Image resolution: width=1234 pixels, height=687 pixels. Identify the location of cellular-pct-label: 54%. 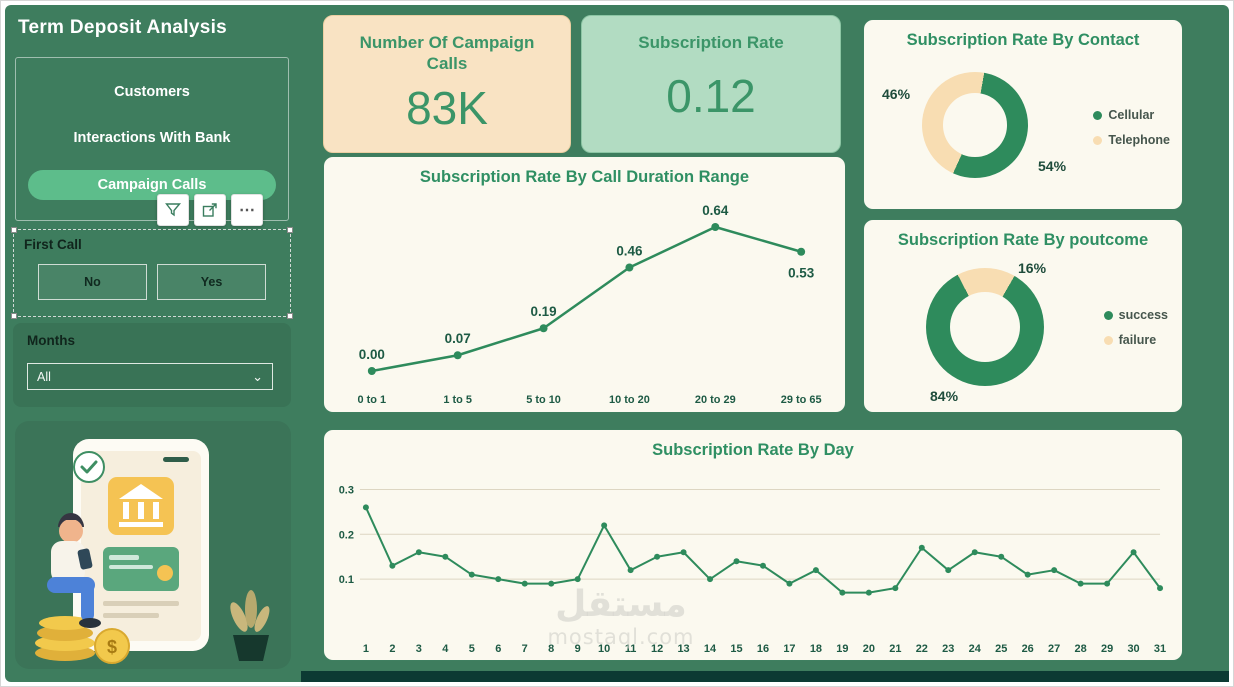
(1052, 166).